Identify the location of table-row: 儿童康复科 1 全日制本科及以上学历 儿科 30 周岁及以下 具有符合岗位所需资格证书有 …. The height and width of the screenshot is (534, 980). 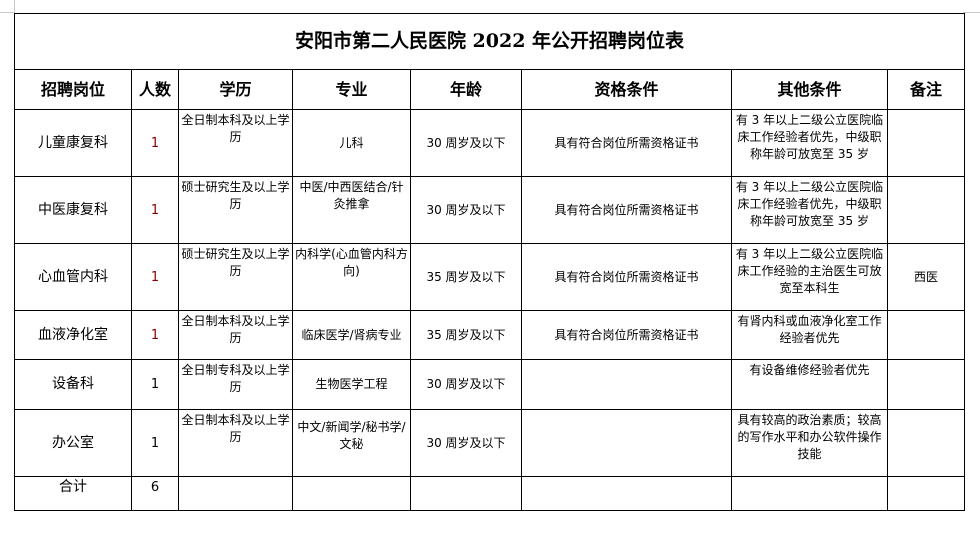
(489, 143).